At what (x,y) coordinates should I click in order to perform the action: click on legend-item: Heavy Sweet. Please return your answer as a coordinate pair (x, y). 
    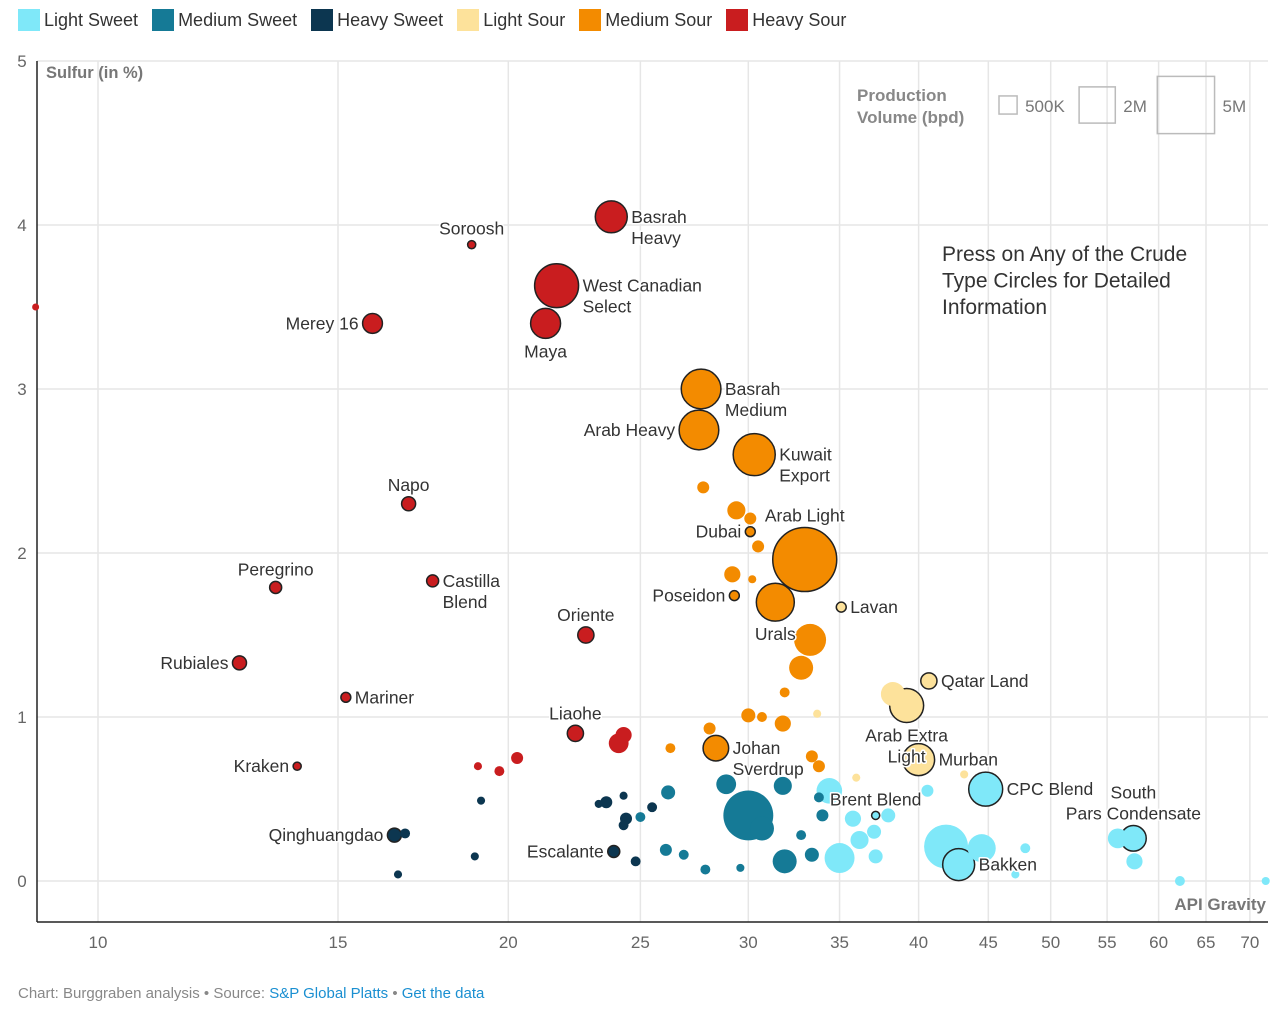
    Looking at the image, I should click on (377, 20).